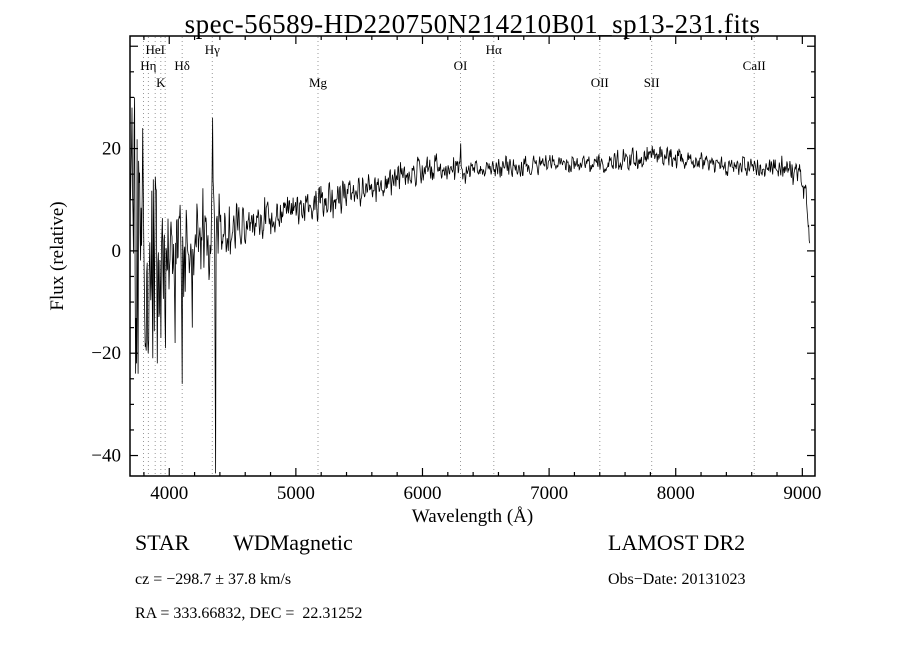 Image resolution: width=900 pixels, height=650 pixels. I want to click on x-tick-label: 9000, so click(802, 493).